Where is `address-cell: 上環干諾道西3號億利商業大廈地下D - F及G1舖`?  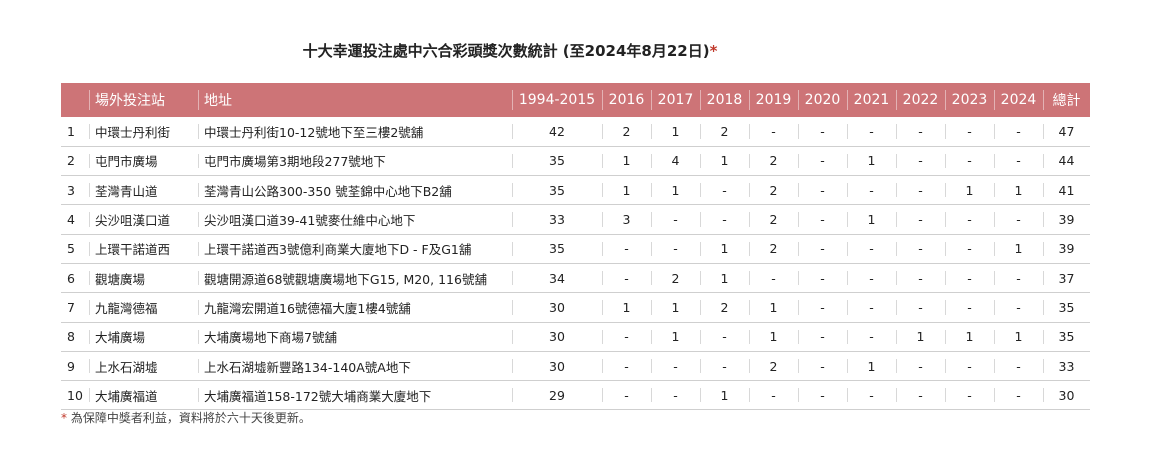 address-cell: 上環干諾道西3號億利商業大廈地下D - F及G1舖 is located at coordinates (355, 248).